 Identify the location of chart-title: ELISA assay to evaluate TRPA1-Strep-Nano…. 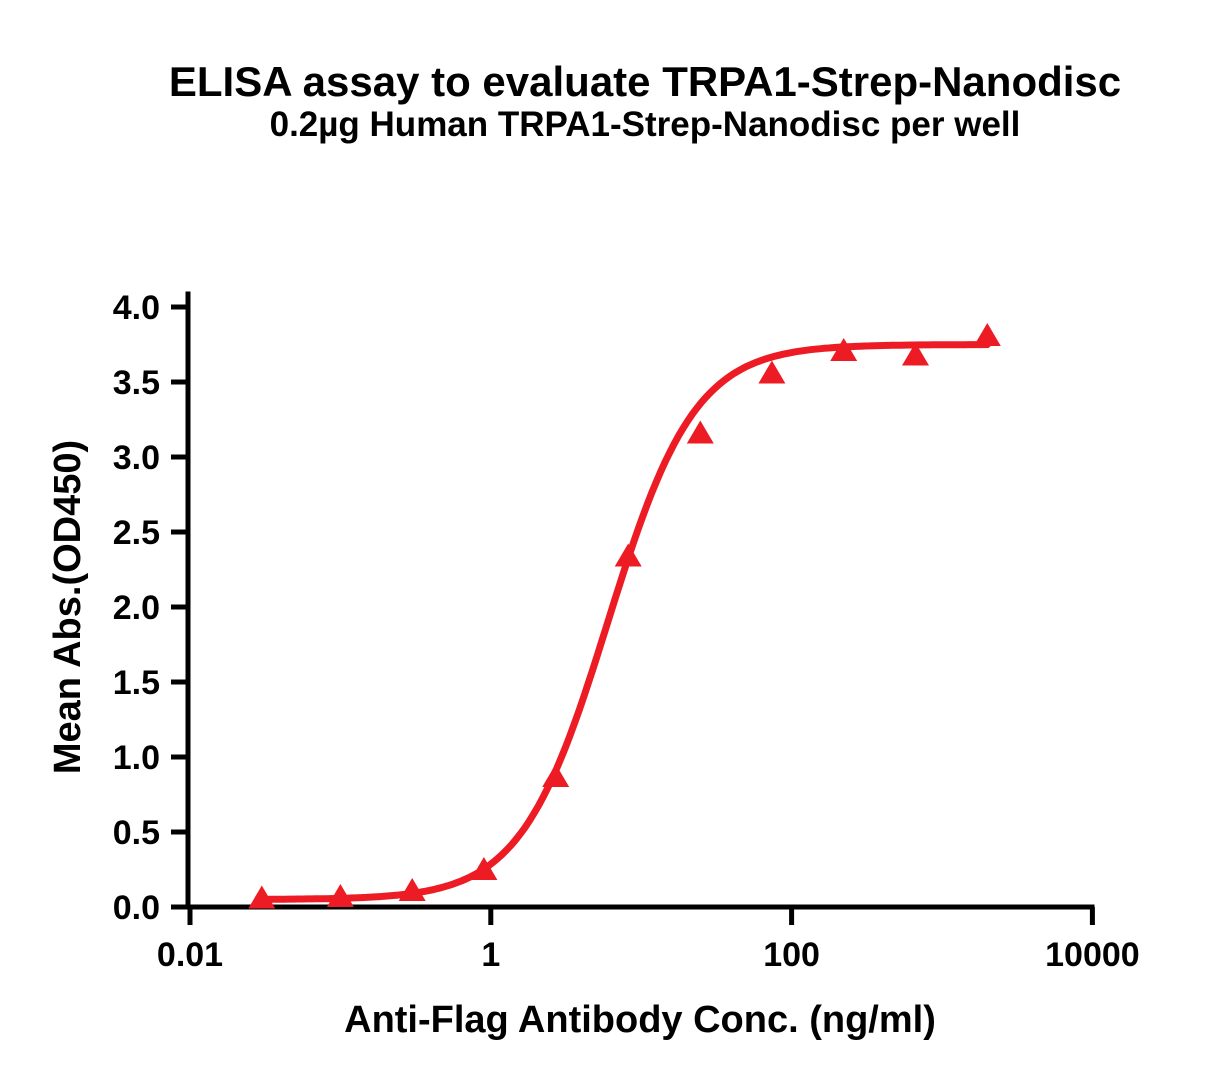
(645, 81).